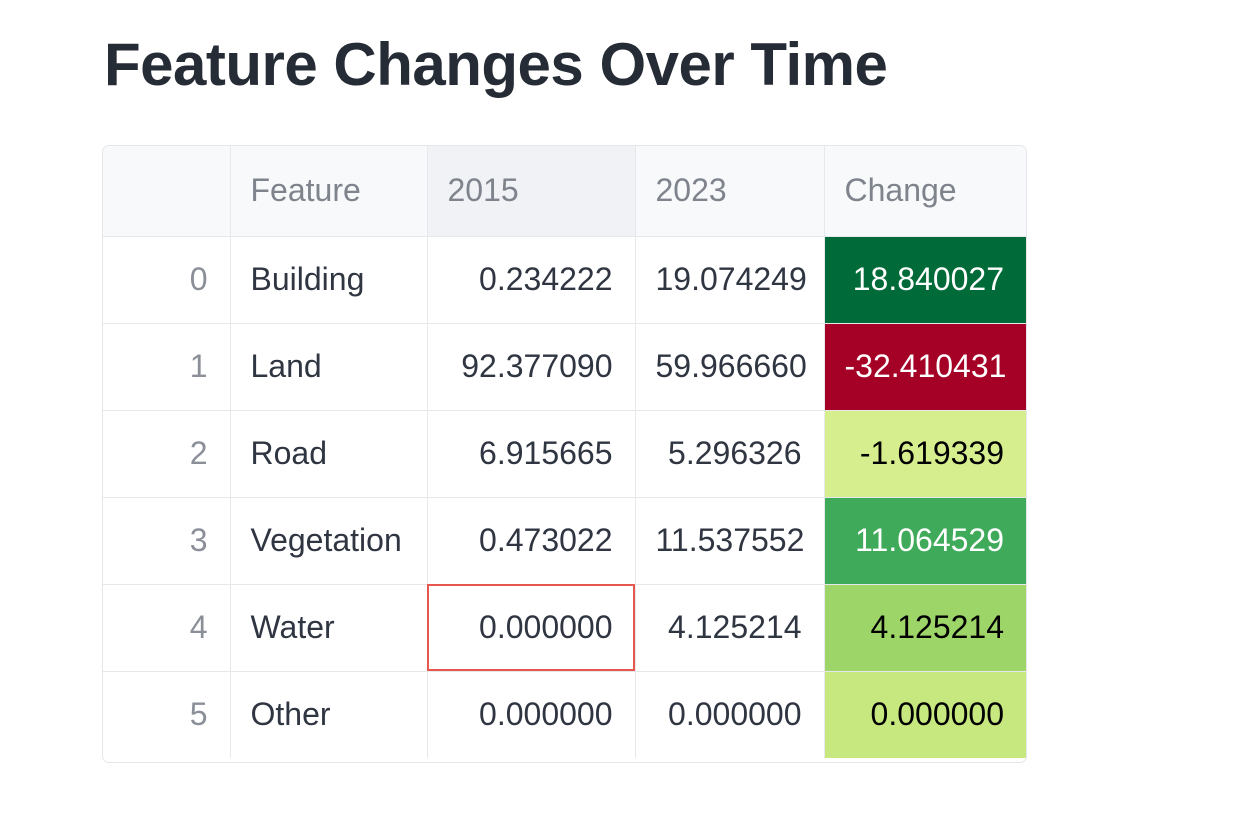 The width and height of the screenshot is (1238, 832). Describe the element at coordinates (925, 191) in the screenshot. I see `column-header-change: Change` at that location.